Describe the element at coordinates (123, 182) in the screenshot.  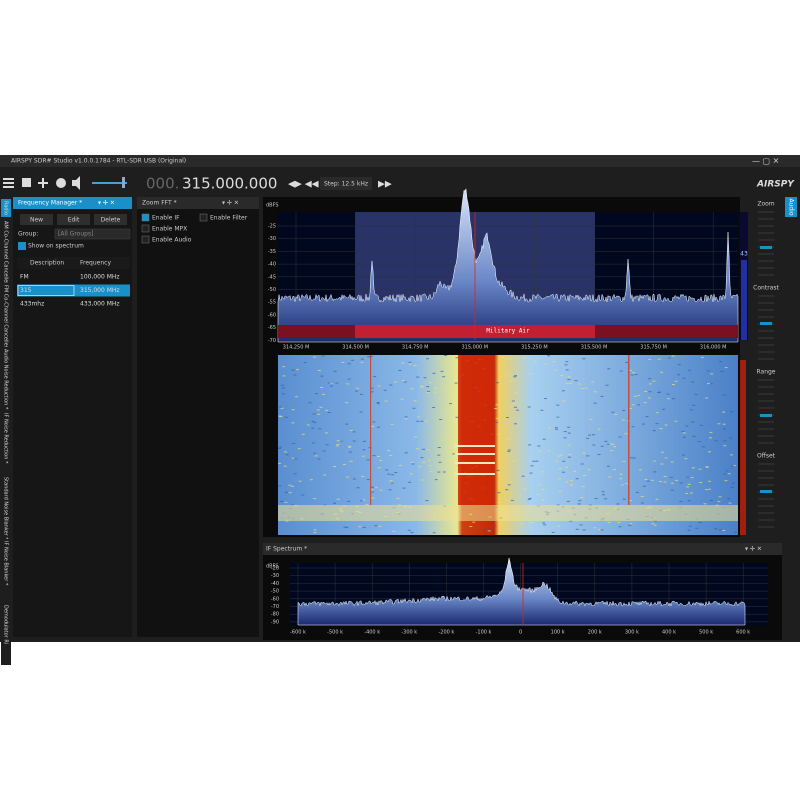
I see `volume-thumb` at that location.